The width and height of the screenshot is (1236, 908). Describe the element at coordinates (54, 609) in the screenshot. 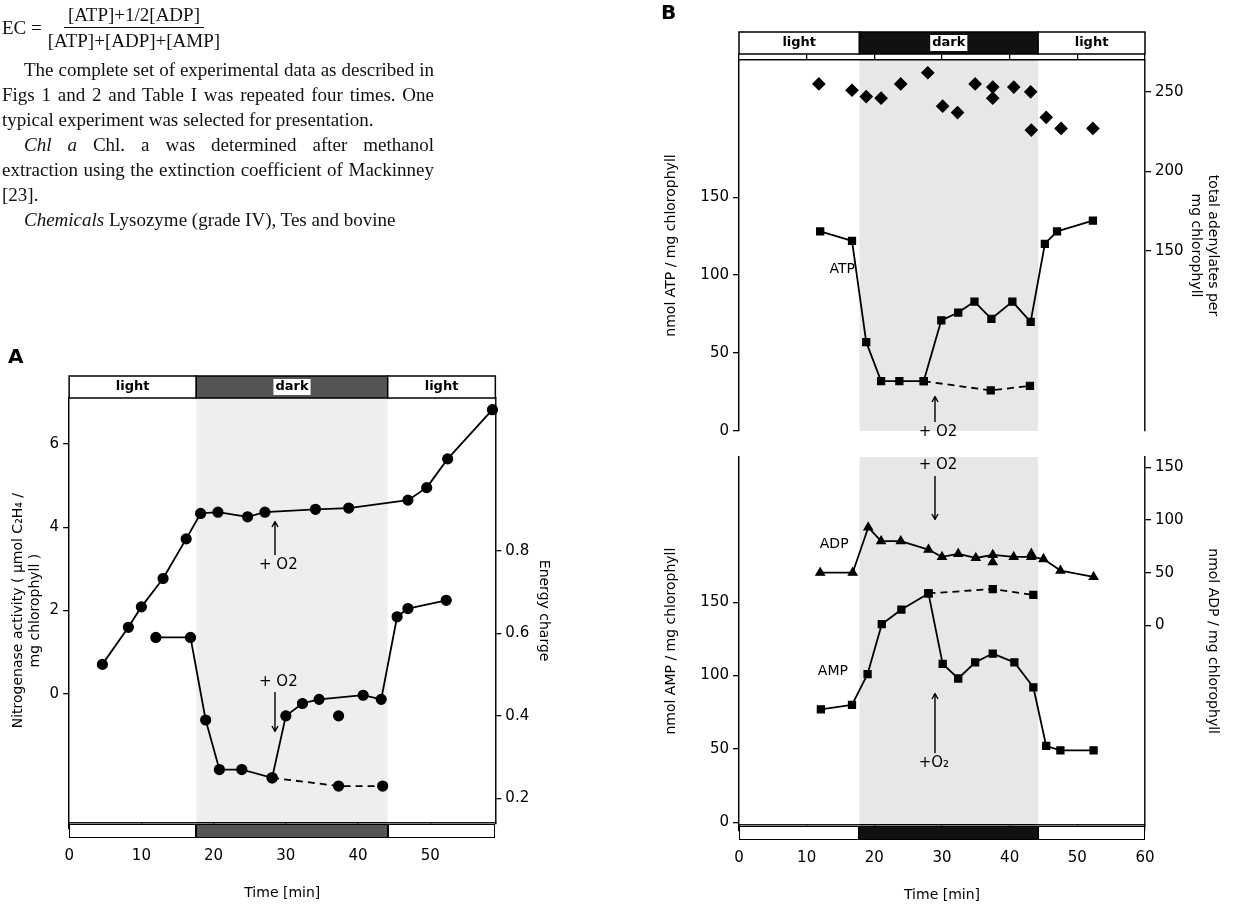

I see `y-tick-label: 2` at that location.